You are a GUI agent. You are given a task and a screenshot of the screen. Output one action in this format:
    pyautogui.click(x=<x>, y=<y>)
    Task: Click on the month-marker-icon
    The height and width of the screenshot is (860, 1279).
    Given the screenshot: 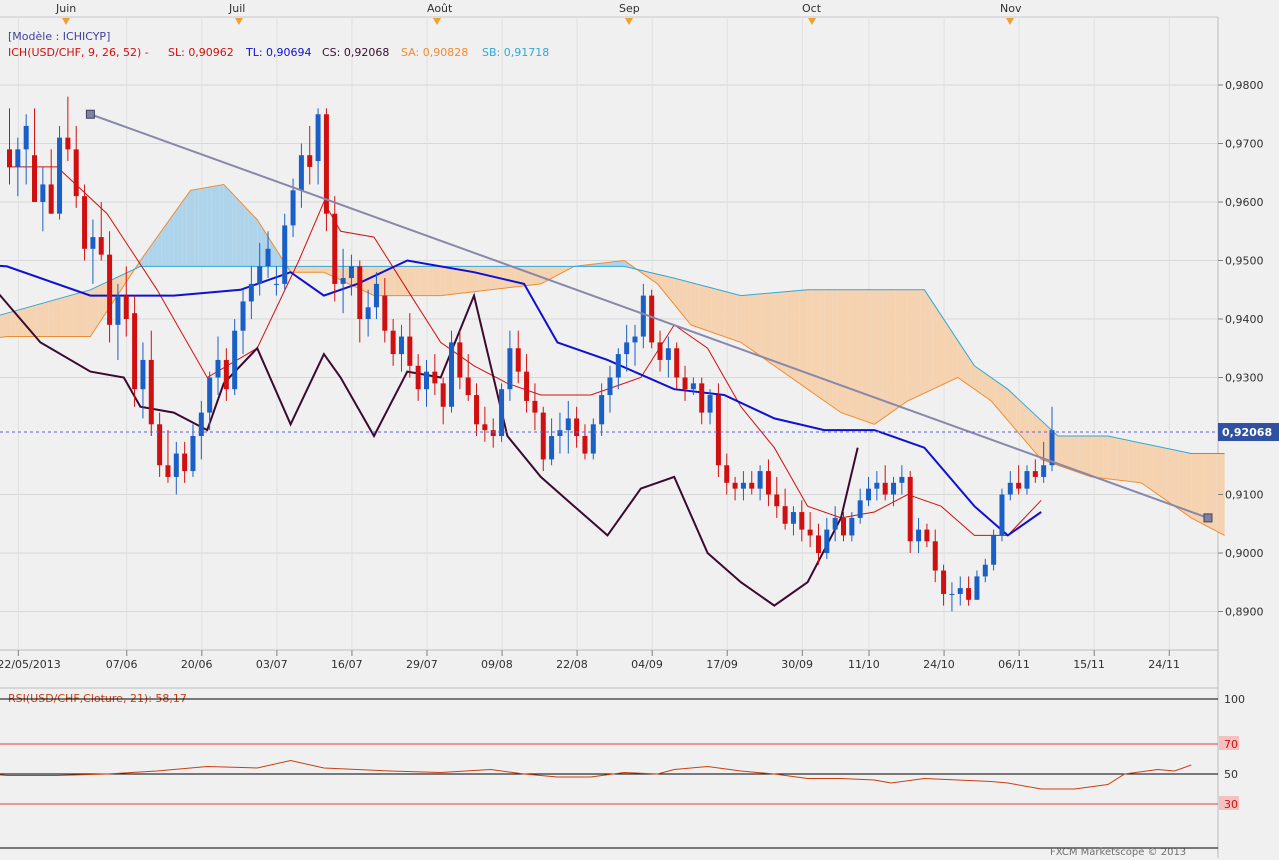 What is the action you would take?
    pyautogui.click(x=629, y=21)
    